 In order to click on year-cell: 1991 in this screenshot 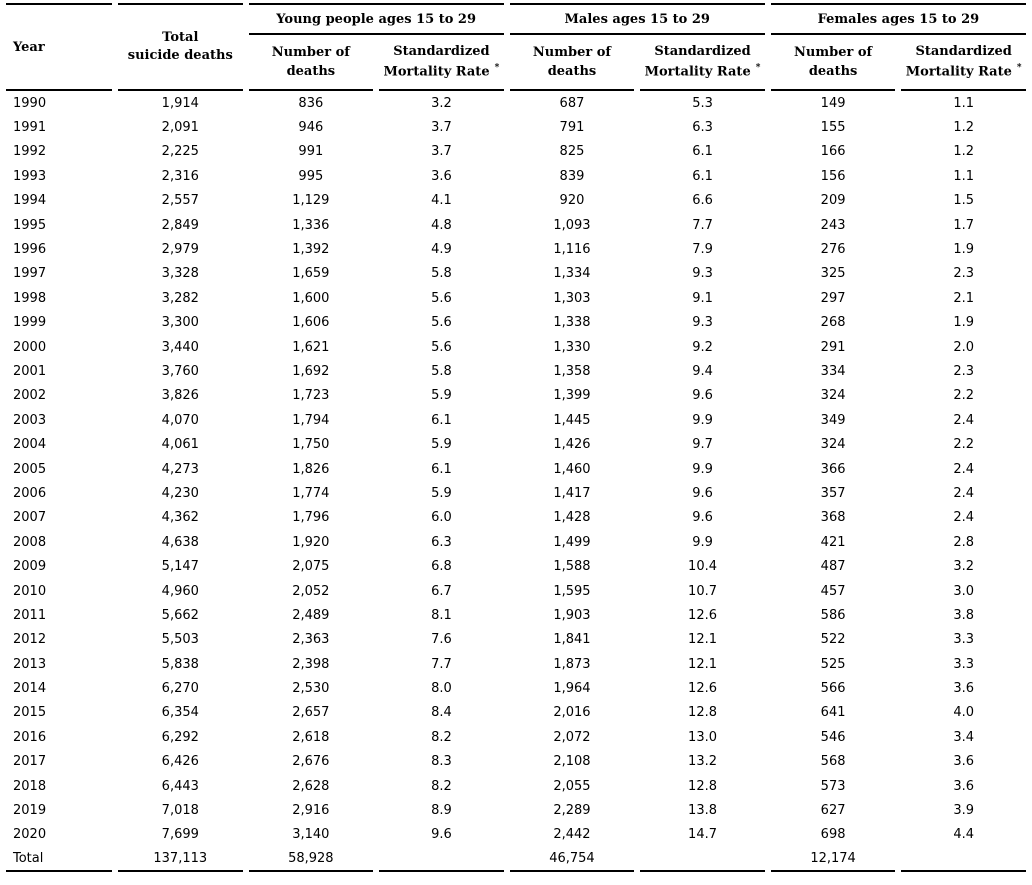, I will do `click(30, 128)`.